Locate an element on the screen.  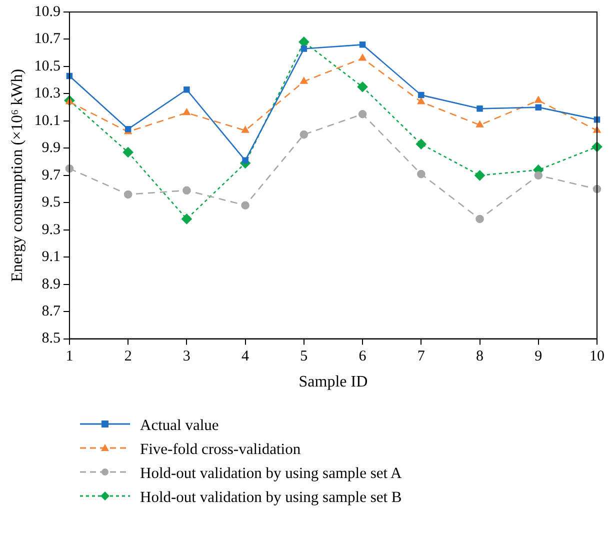
x-tick-label: 3 is located at coordinates (186, 356).